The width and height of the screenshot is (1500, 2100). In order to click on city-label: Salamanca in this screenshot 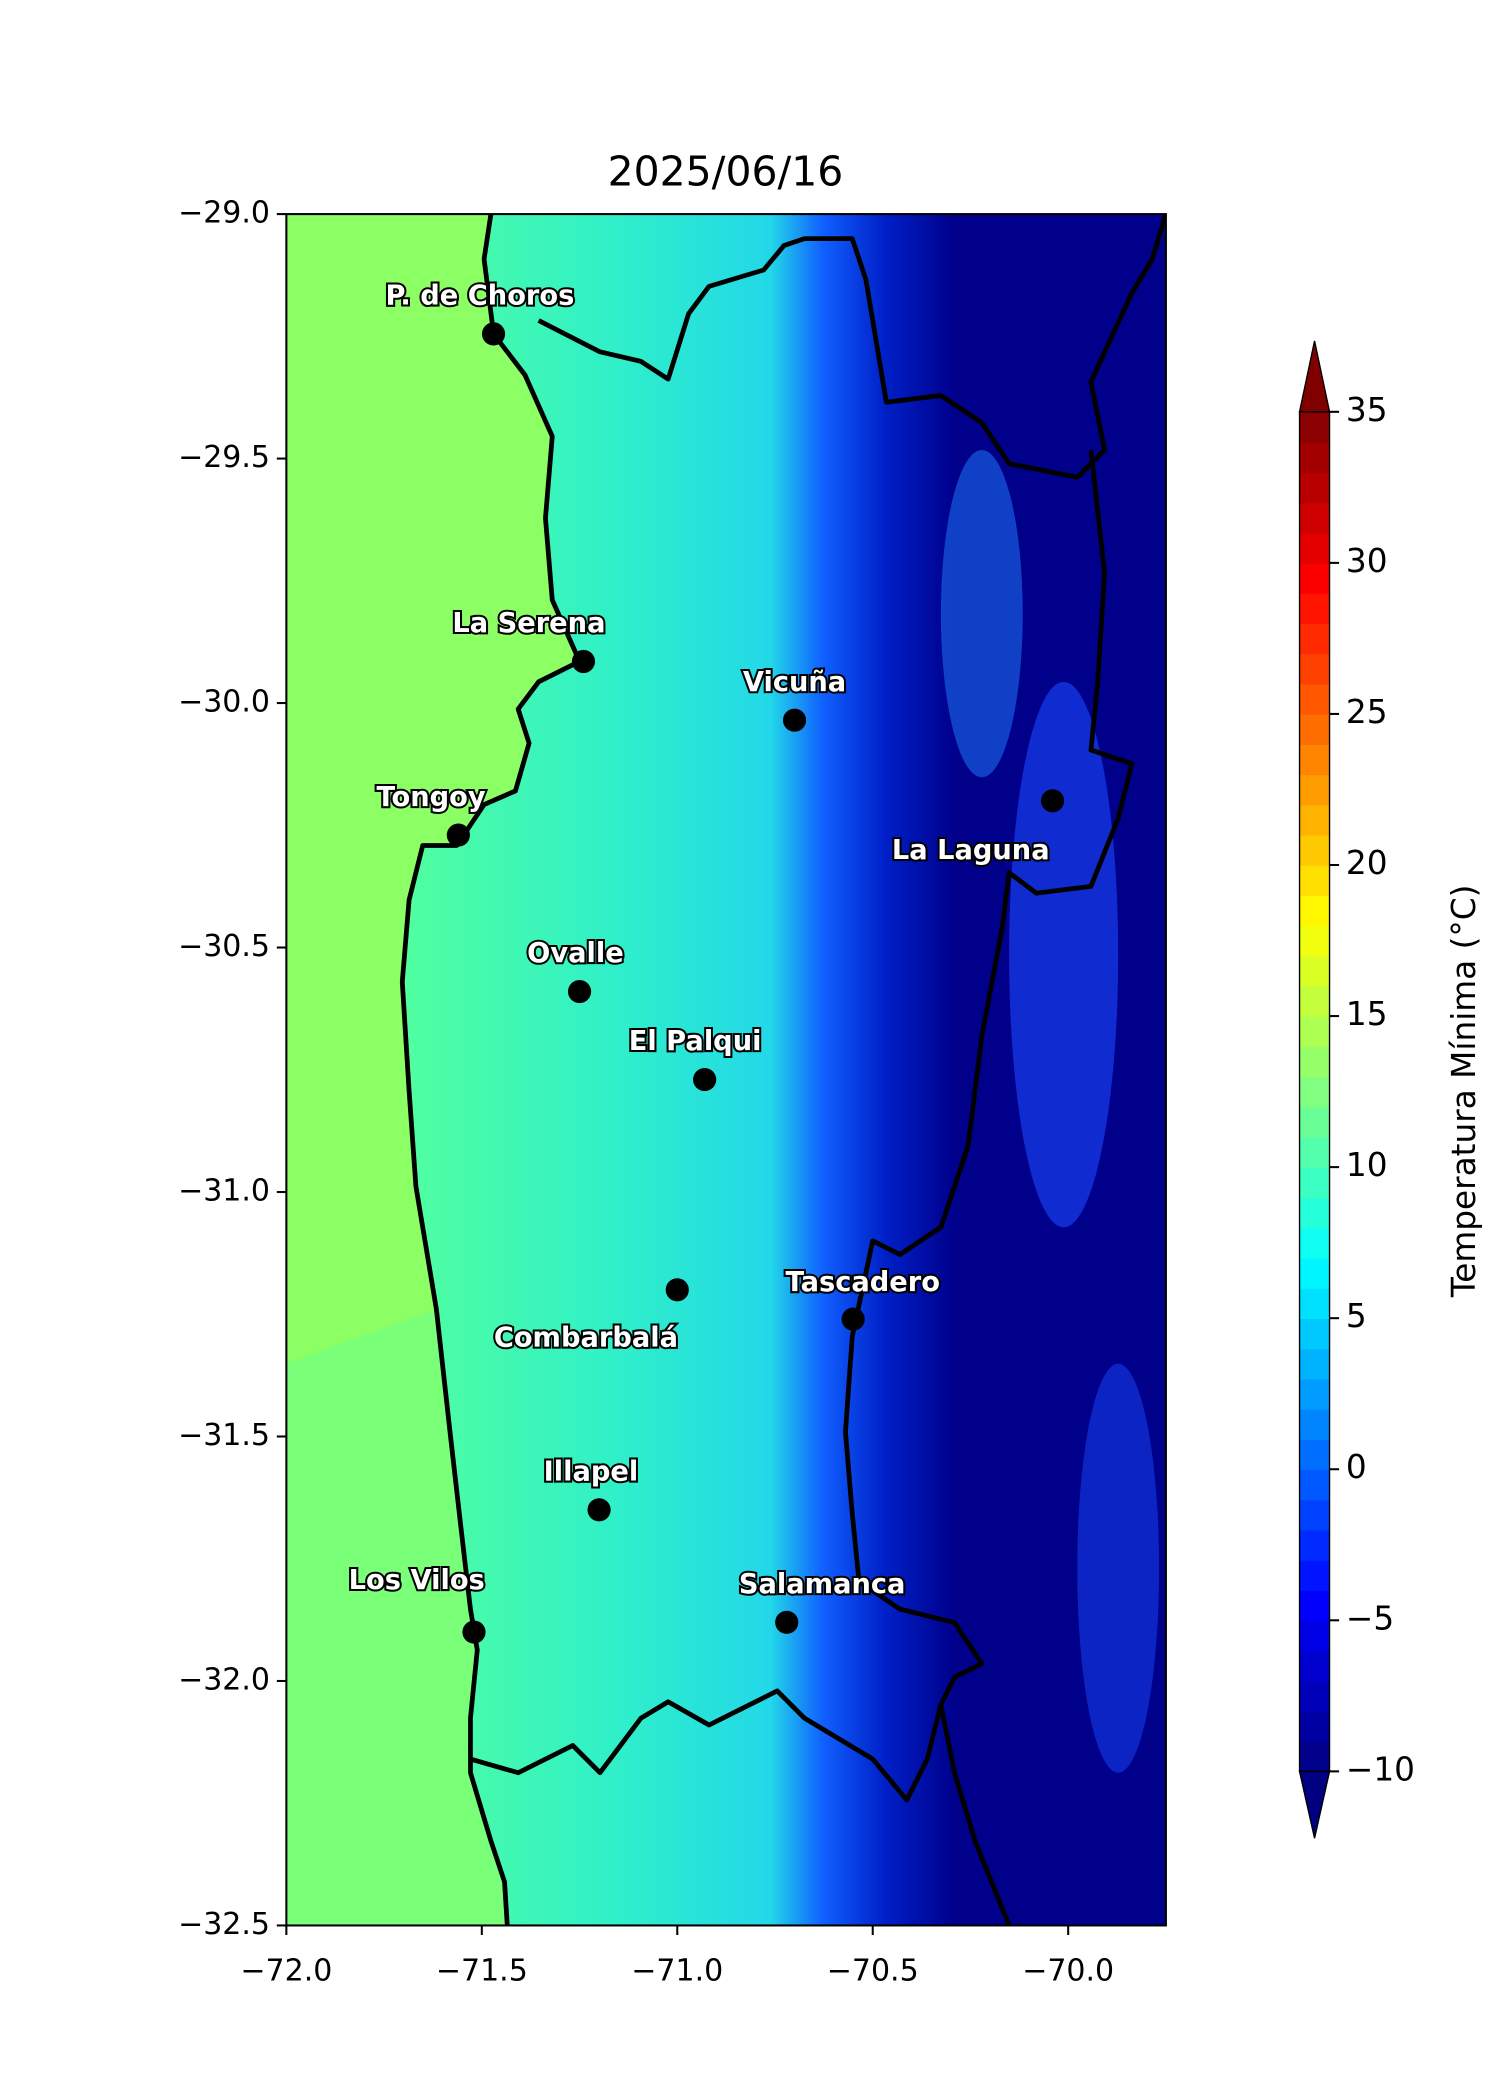, I will do `click(822, 1584)`.